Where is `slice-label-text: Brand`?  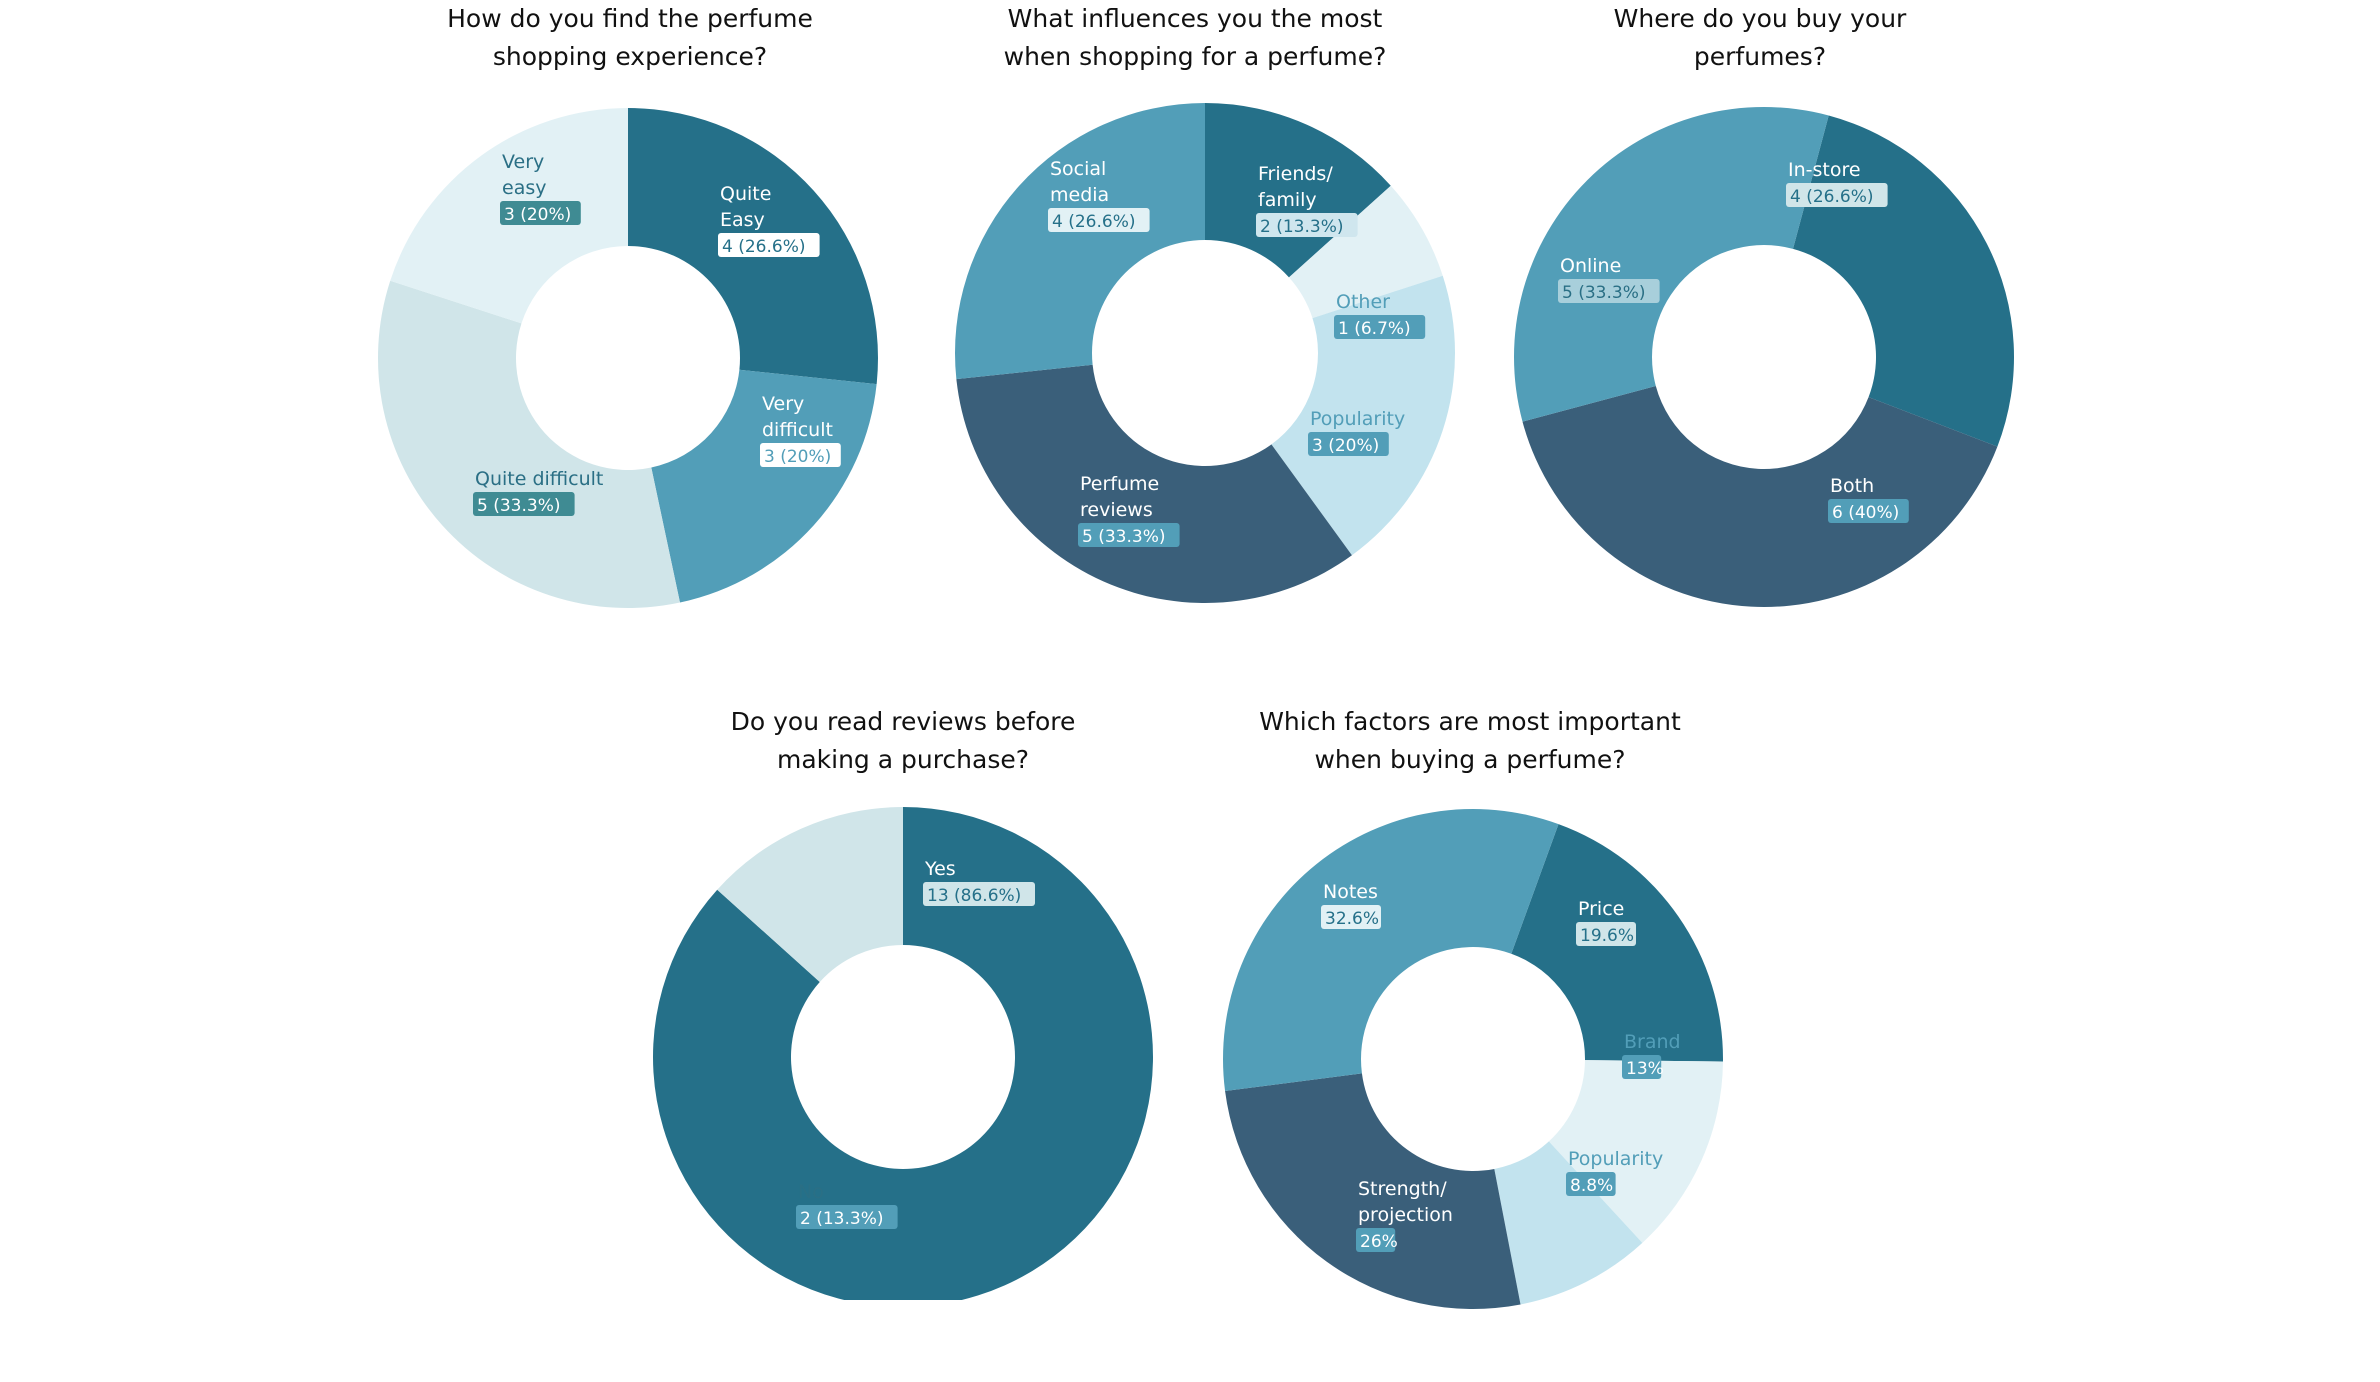 slice-label-text: Brand is located at coordinates (1652, 1042).